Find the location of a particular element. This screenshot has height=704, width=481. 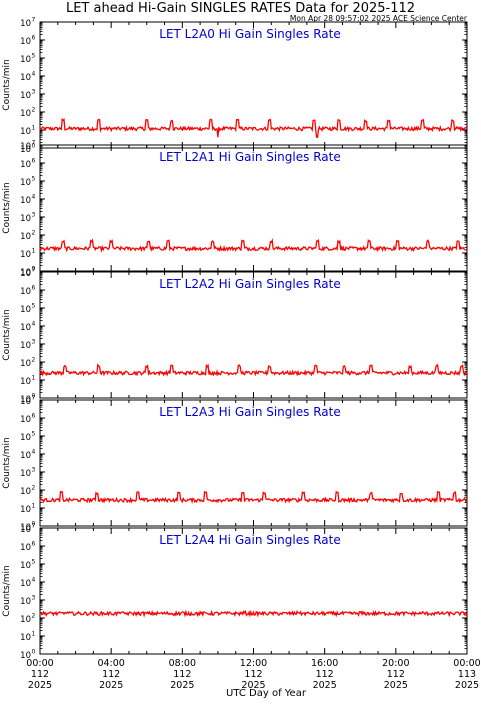

x-axis-label: UTC Day of Year is located at coordinates (266, 693).